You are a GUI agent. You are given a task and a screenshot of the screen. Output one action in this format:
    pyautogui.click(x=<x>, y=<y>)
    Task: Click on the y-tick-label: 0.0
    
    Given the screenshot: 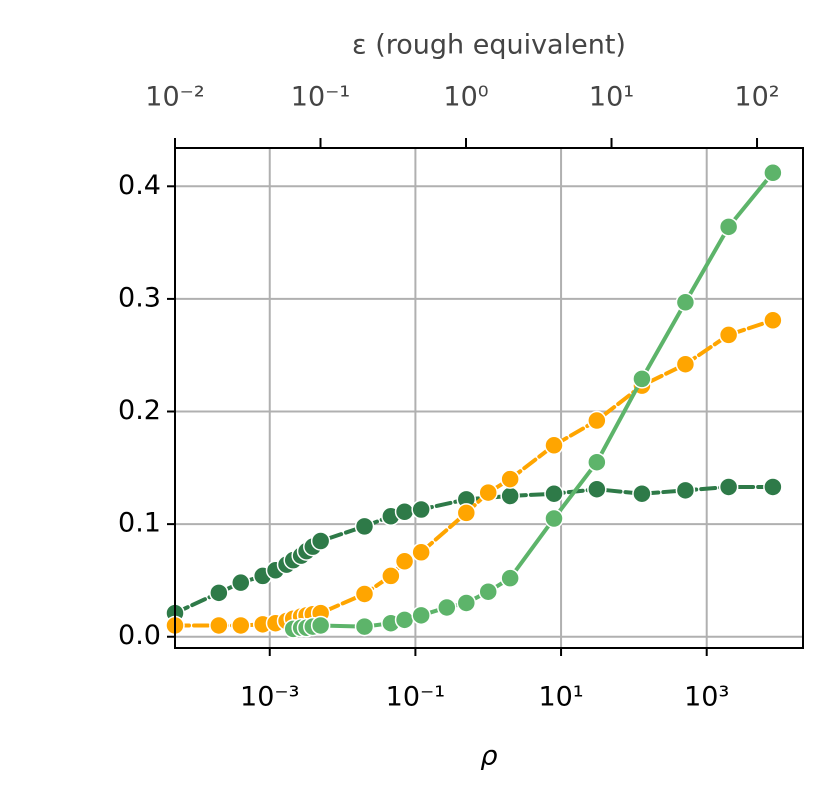 What is the action you would take?
    pyautogui.click(x=139, y=635)
    